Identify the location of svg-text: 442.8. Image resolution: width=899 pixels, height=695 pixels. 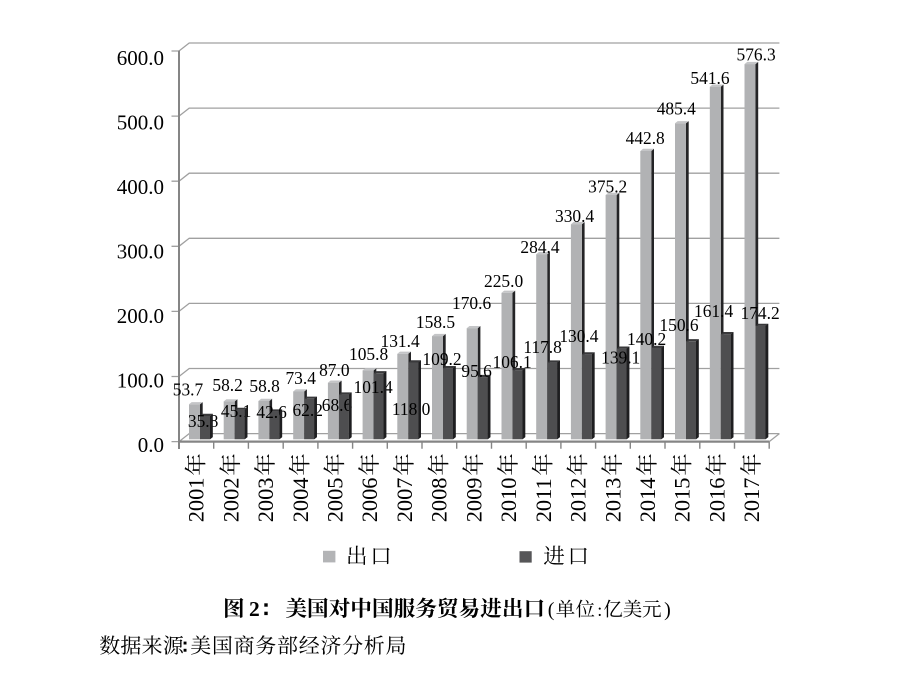
(645, 138).